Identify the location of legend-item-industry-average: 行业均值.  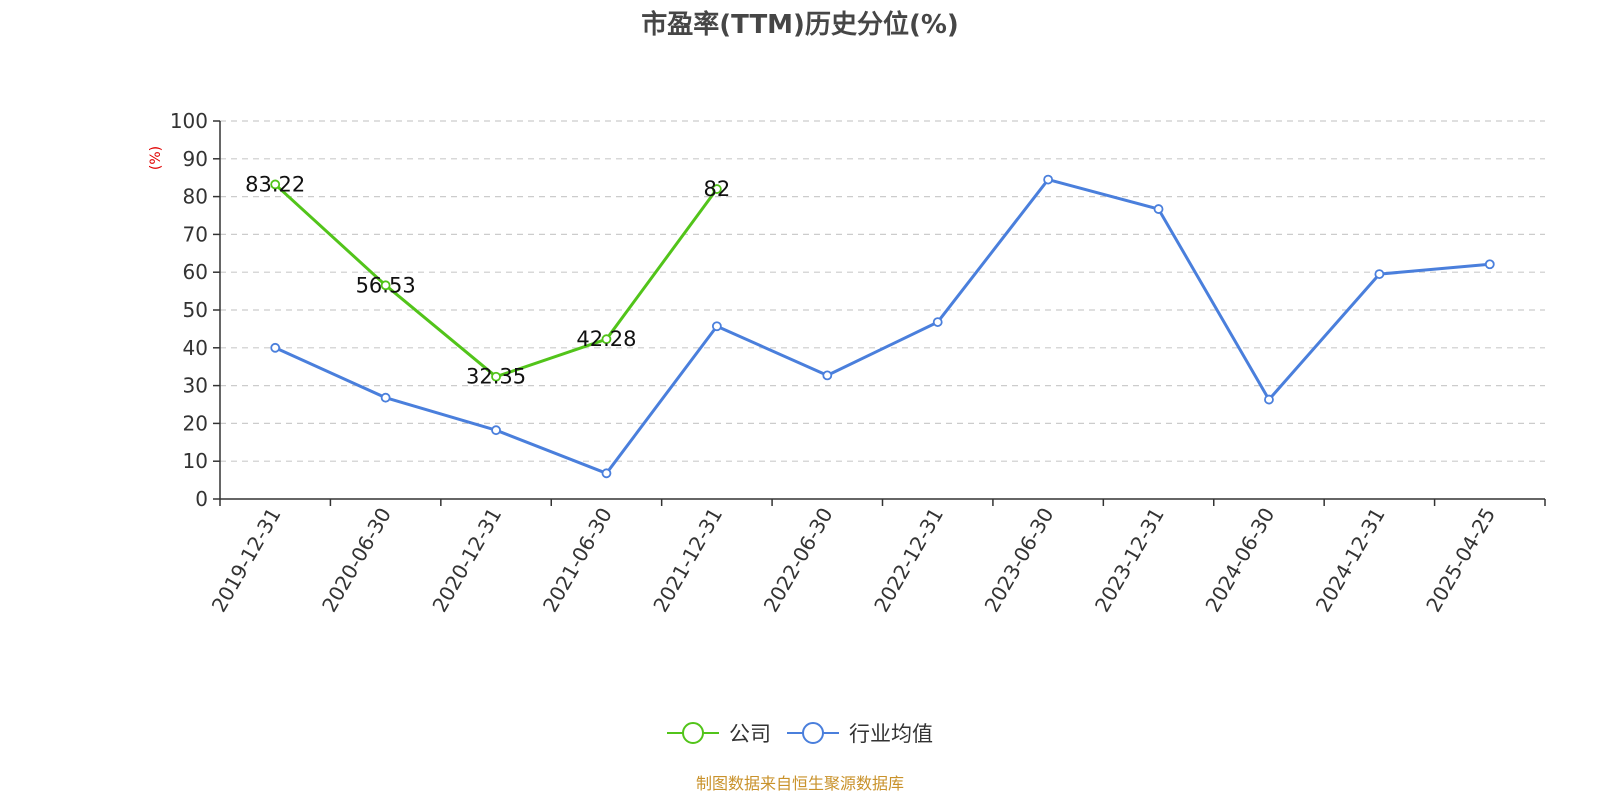
(860, 733).